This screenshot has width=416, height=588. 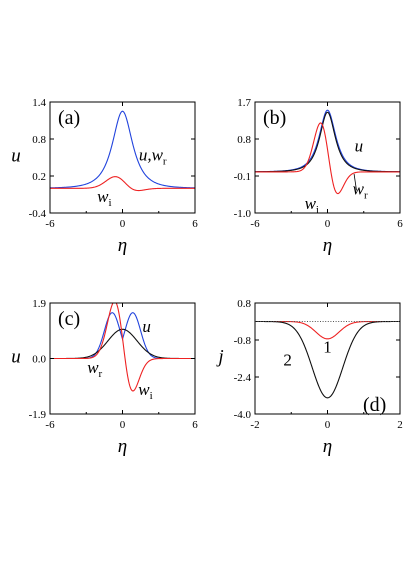 I want to click on series-line-u,w_r, so click(x=122, y=149).